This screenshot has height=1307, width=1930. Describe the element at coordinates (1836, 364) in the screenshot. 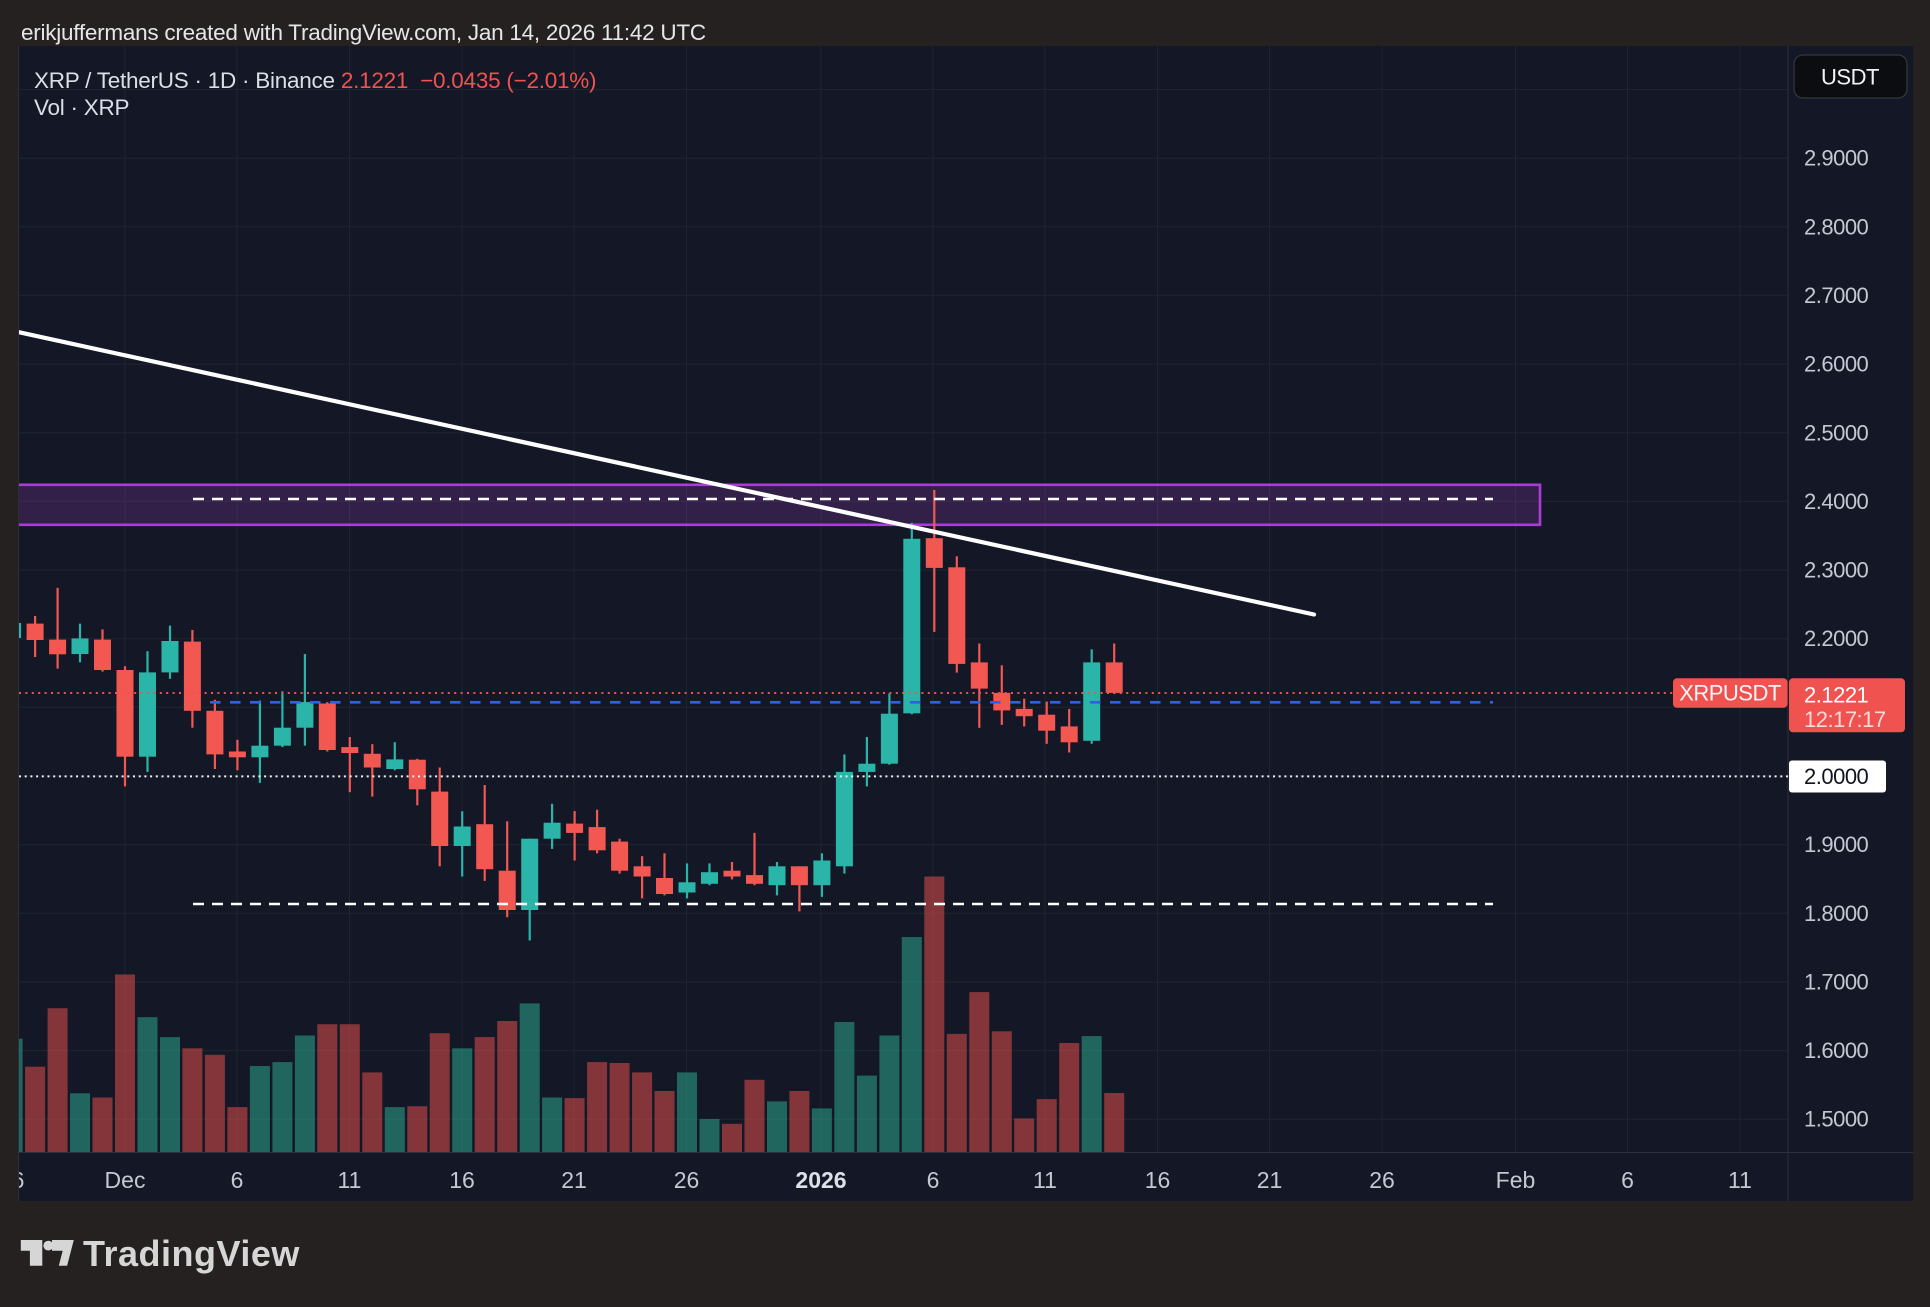

I see `svg-text: 2.6000` at that location.